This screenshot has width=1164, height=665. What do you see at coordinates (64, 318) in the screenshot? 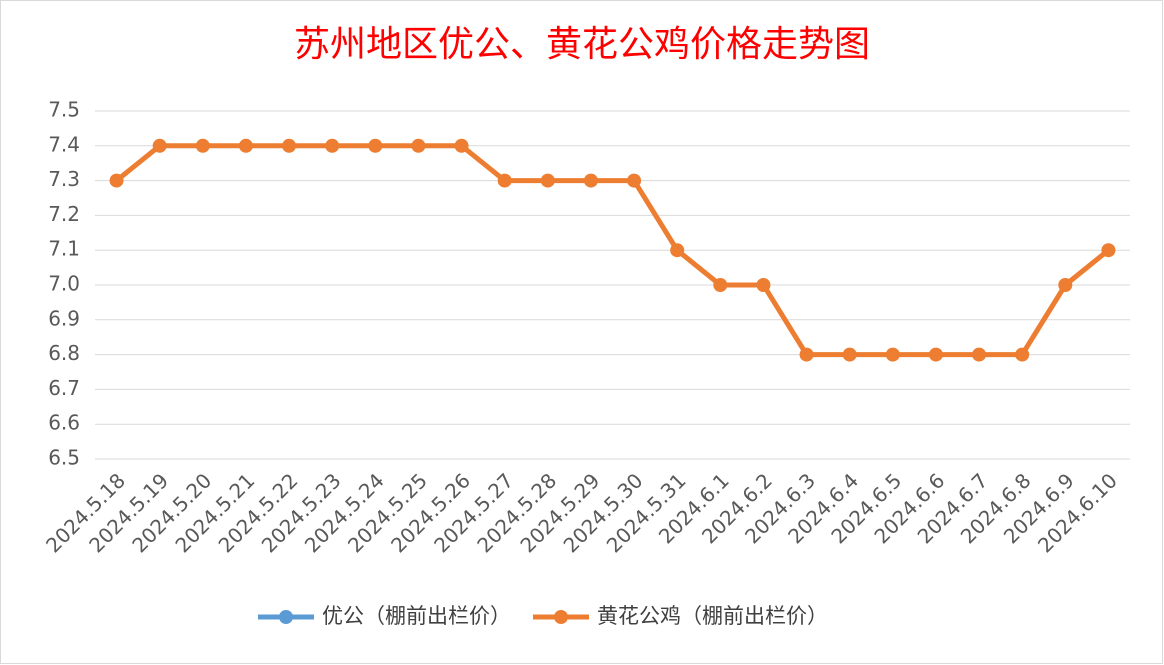
I see `y-tick-label: 6.9` at bounding box center [64, 318].